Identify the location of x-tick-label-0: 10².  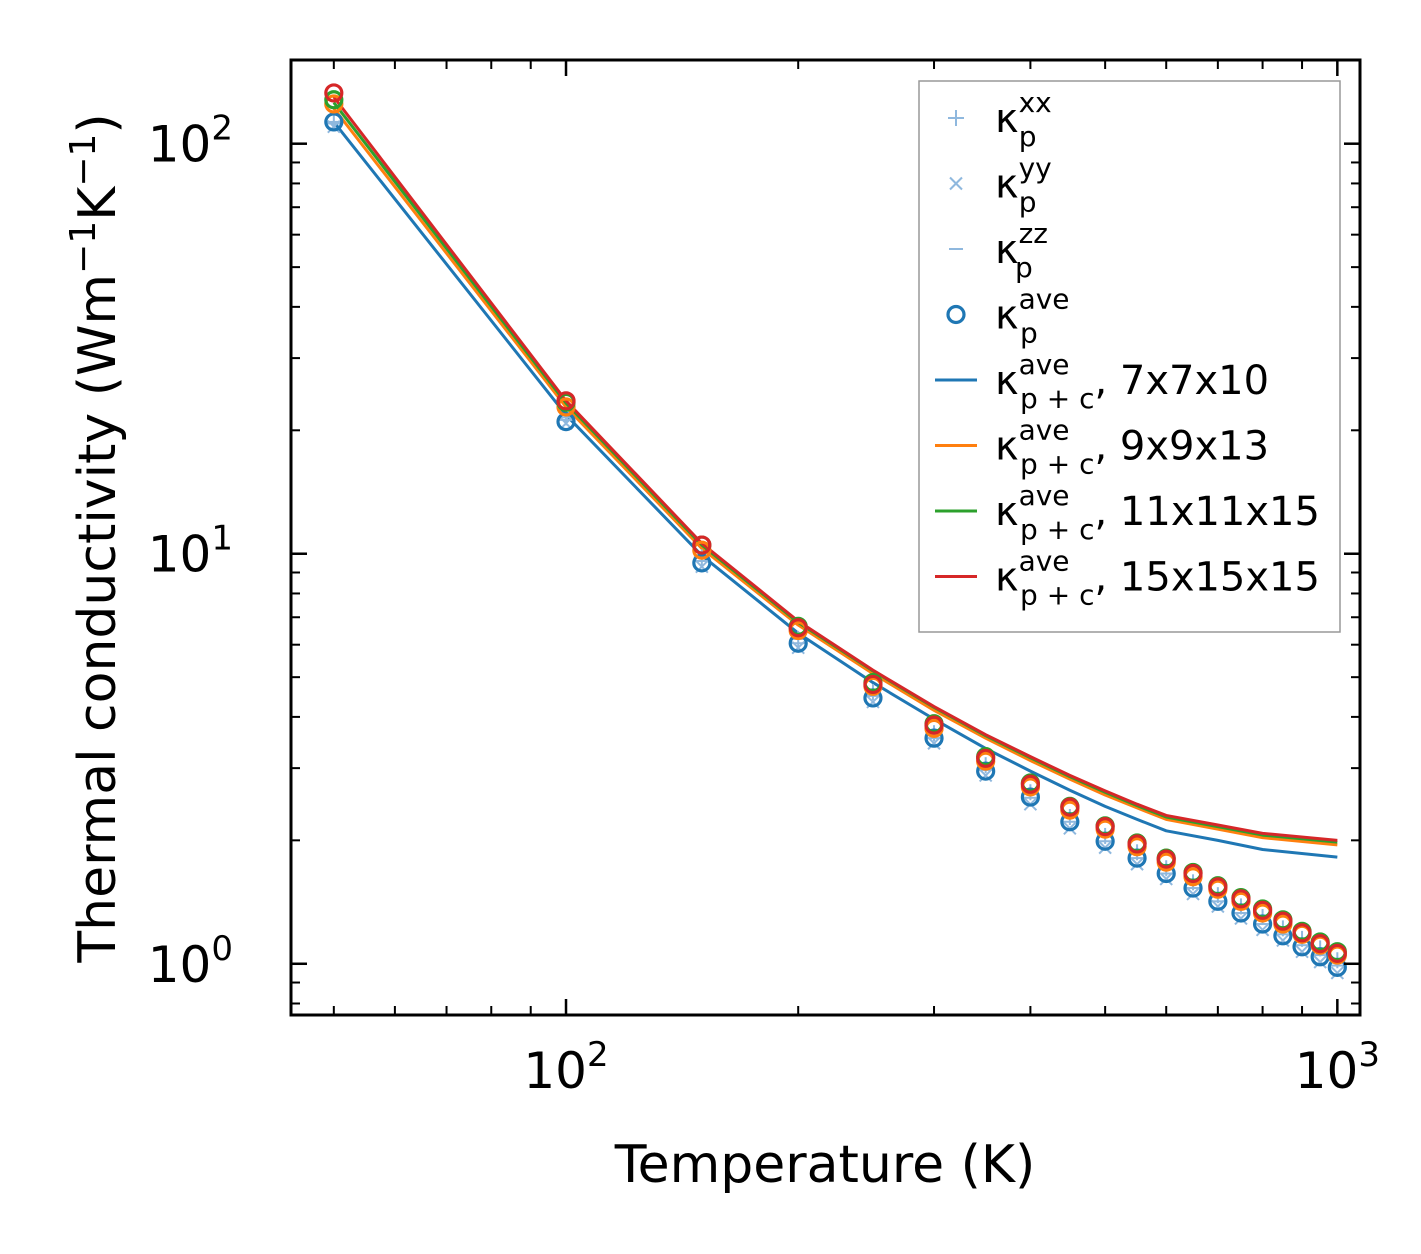
(565, 1067).